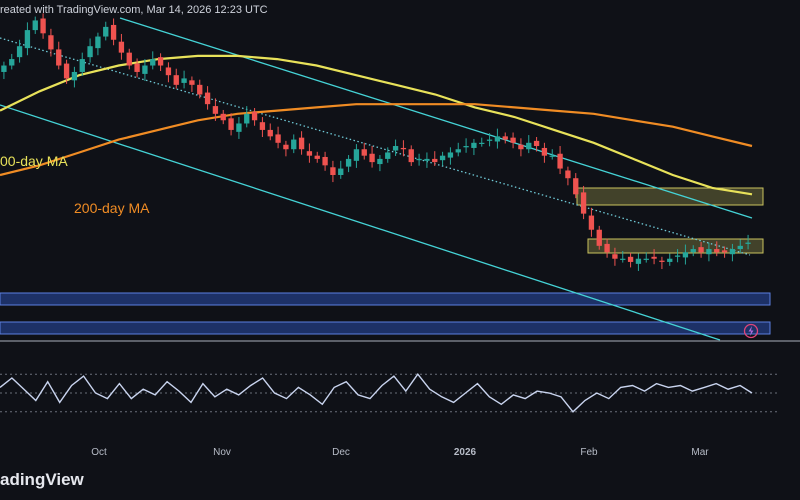 The height and width of the screenshot is (500, 800). Describe the element at coordinates (390, 393) in the screenshot. I see `rsi-pane` at that location.